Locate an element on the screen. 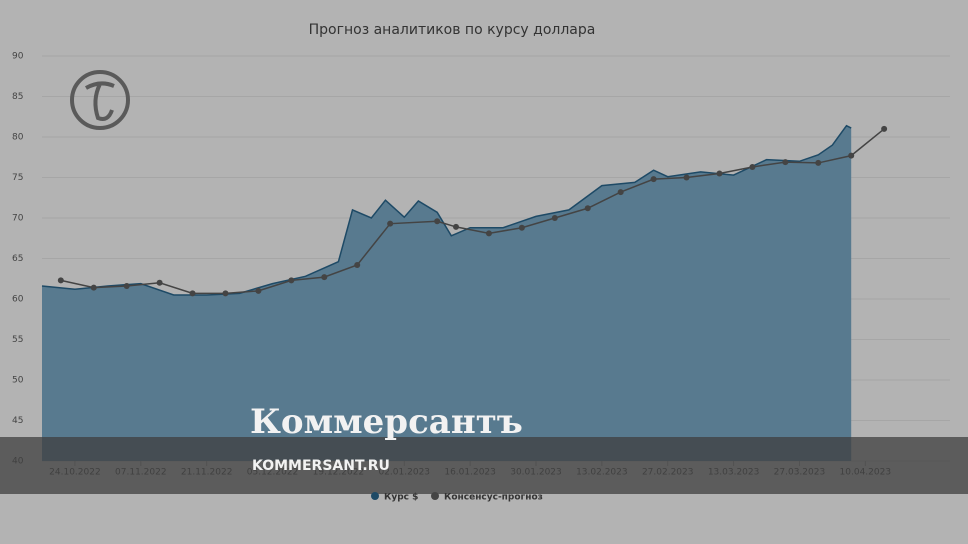 This screenshot has width=968, height=544. y-tick-label: 85 is located at coordinates (17, 97).